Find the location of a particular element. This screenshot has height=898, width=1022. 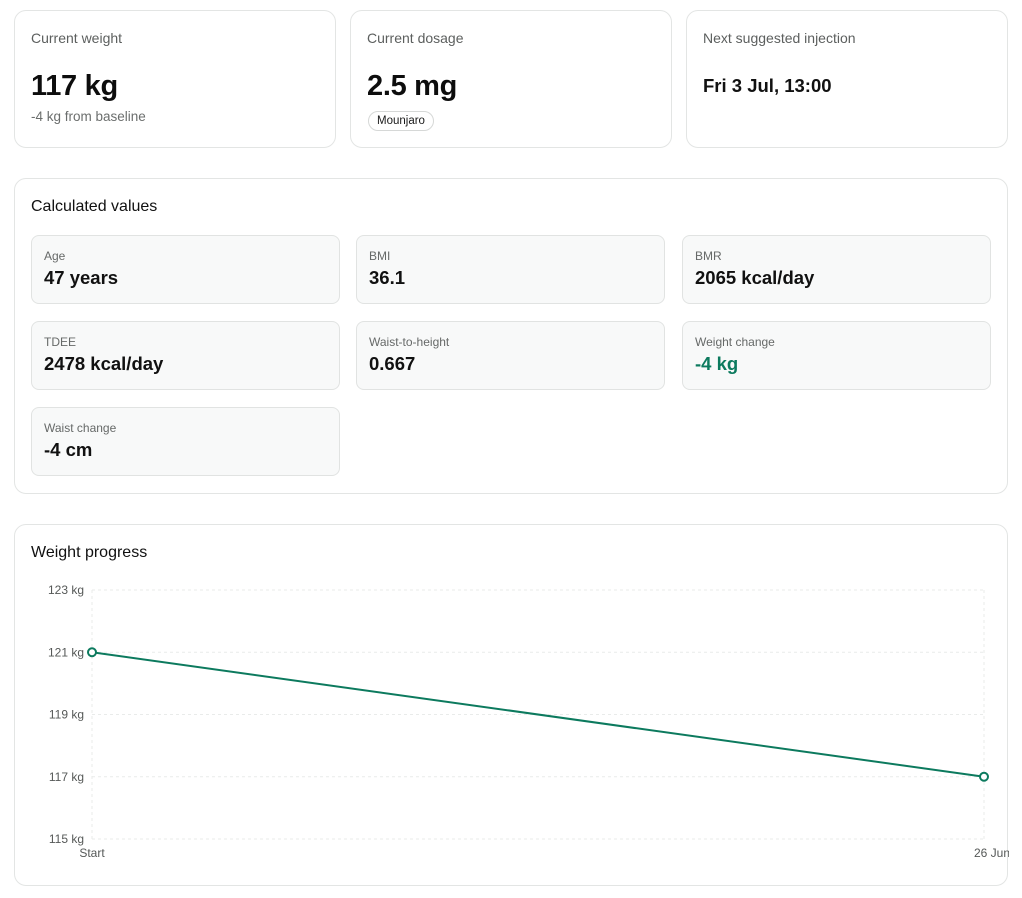

current-dosage-value: 2.5 mg is located at coordinates (412, 86).